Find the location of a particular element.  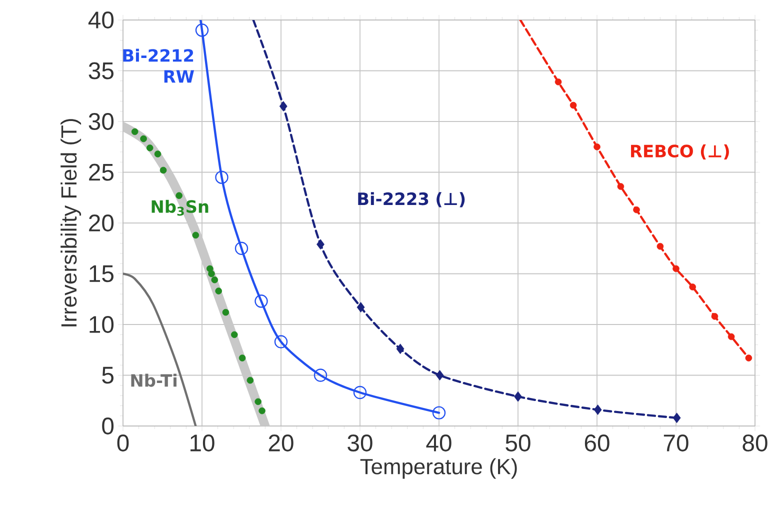

x-tick-label: 50 is located at coordinates (518, 443).